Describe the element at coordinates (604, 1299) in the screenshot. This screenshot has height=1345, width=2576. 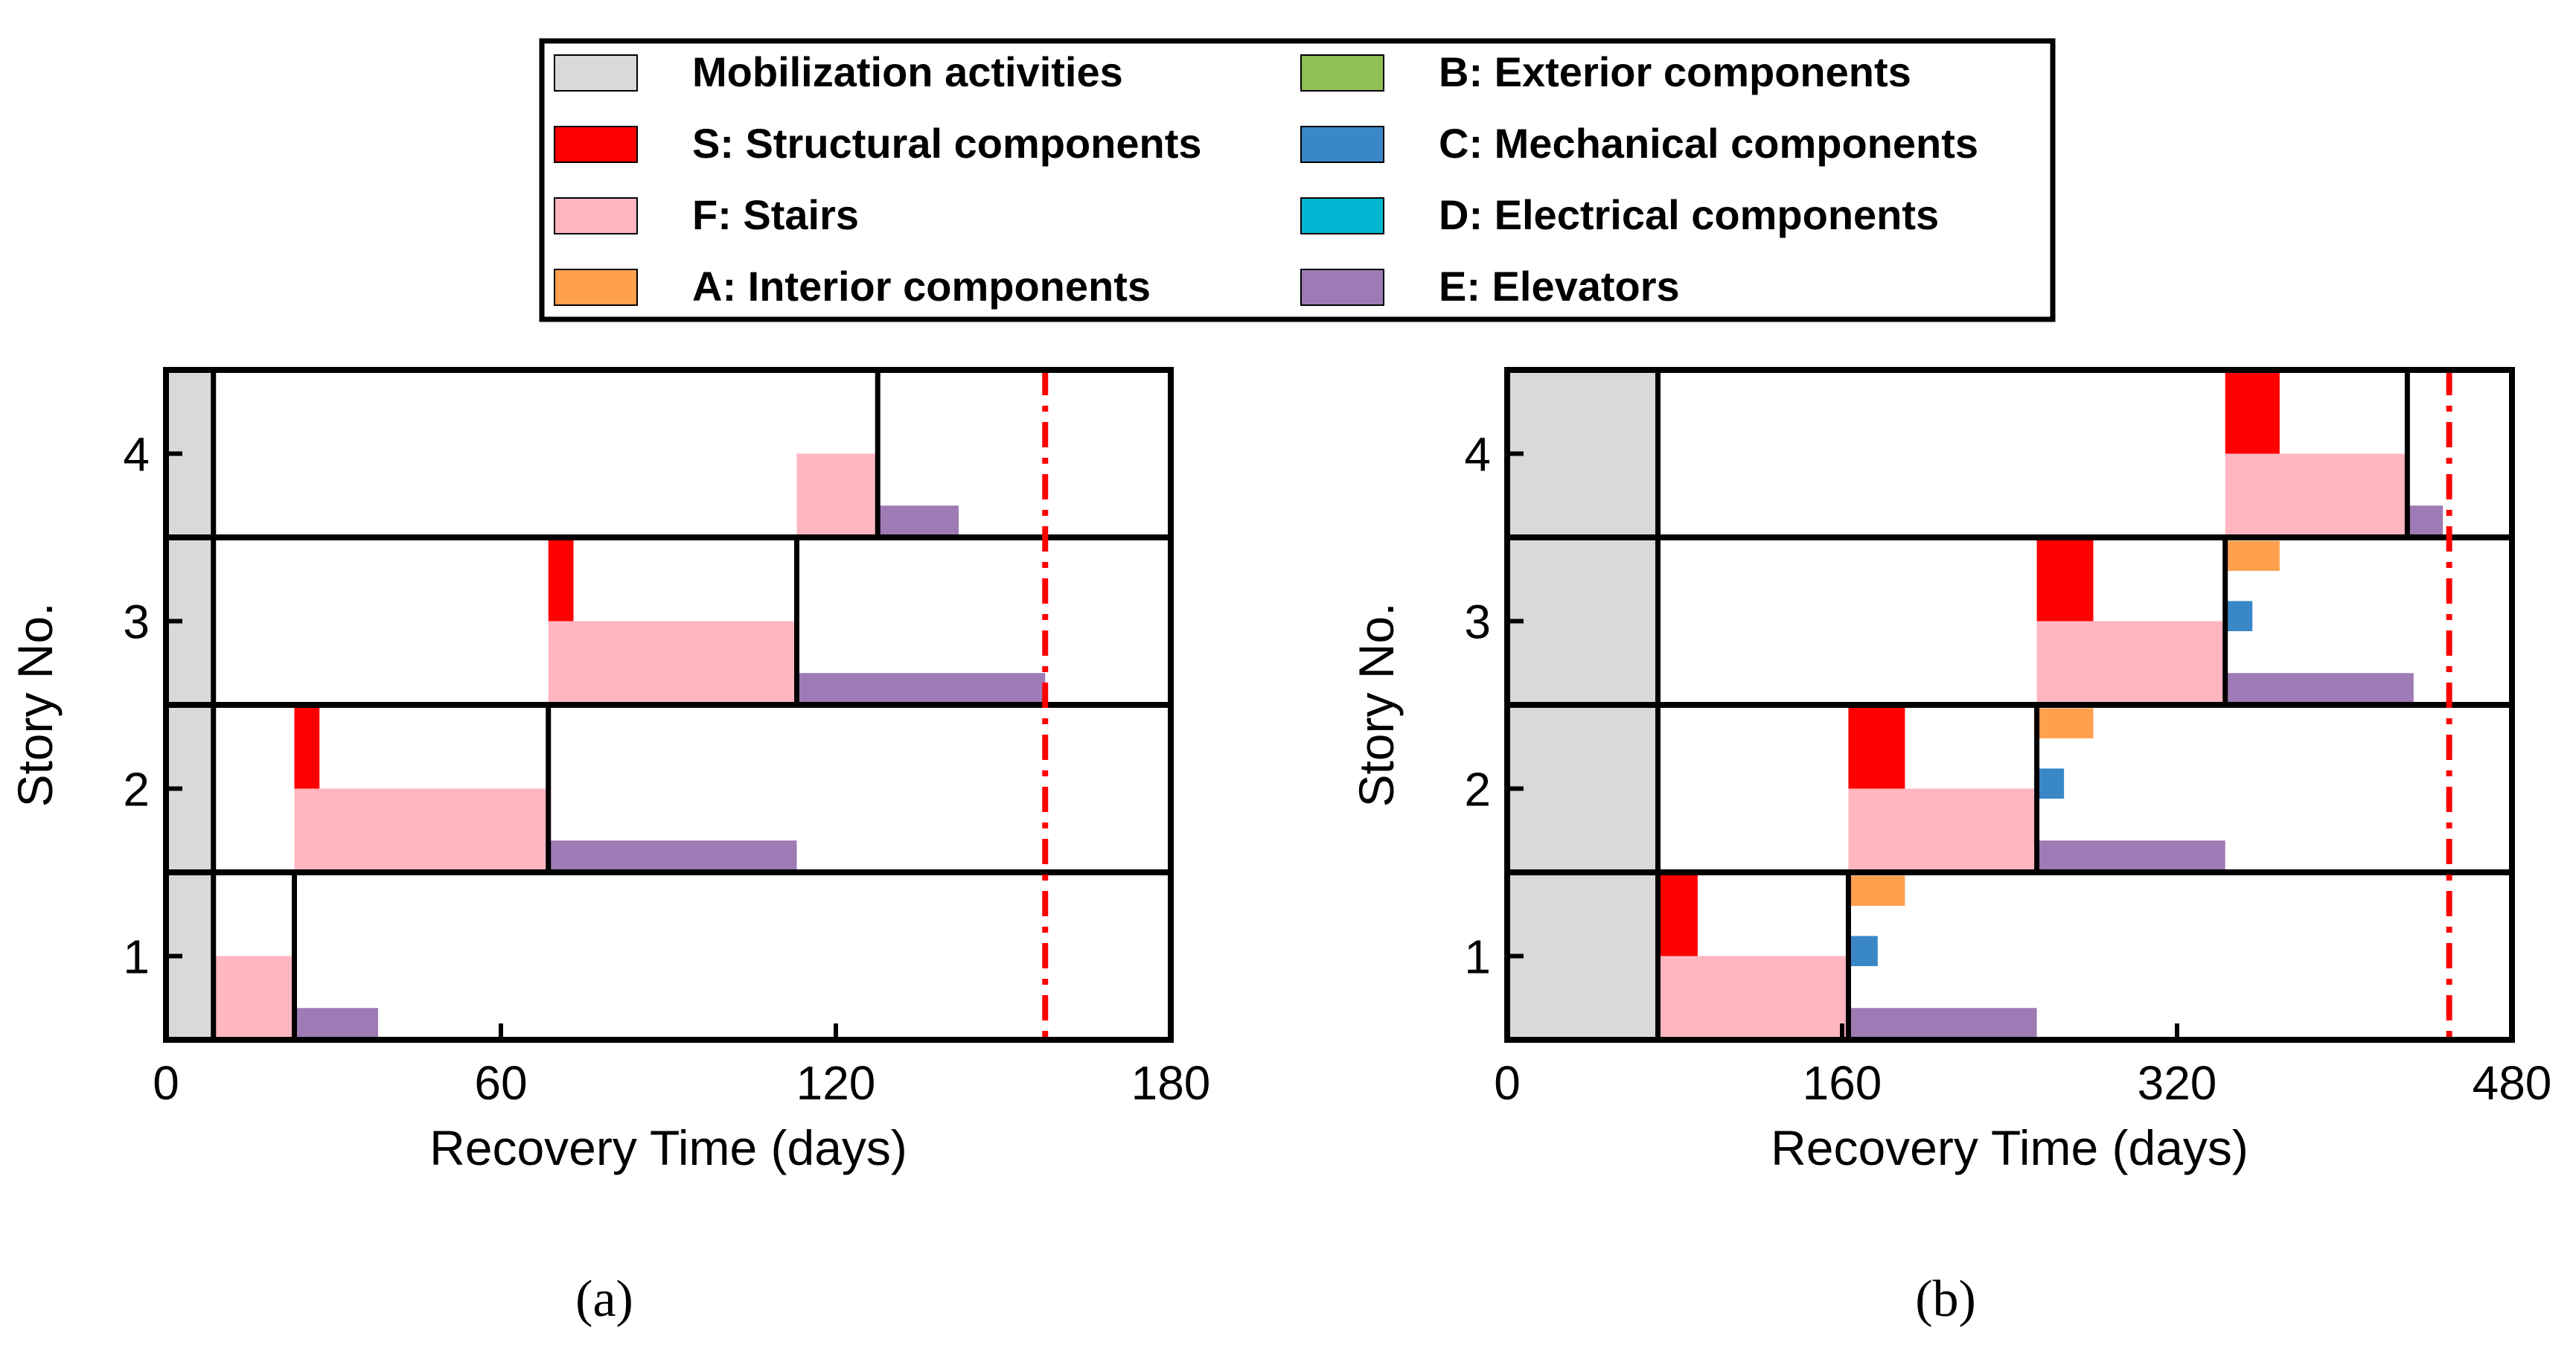
I see `caption-a: (a)` at that location.